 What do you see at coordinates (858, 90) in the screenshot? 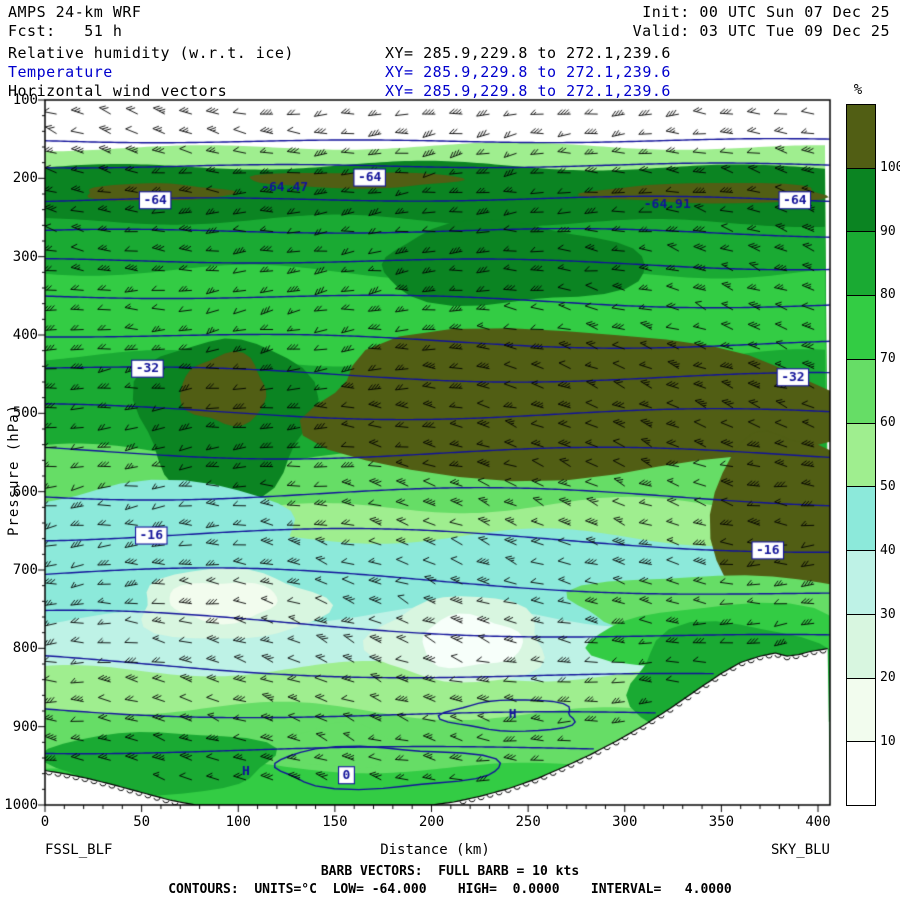
I see `colorbar-unit: %` at bounding box center [858, 90].